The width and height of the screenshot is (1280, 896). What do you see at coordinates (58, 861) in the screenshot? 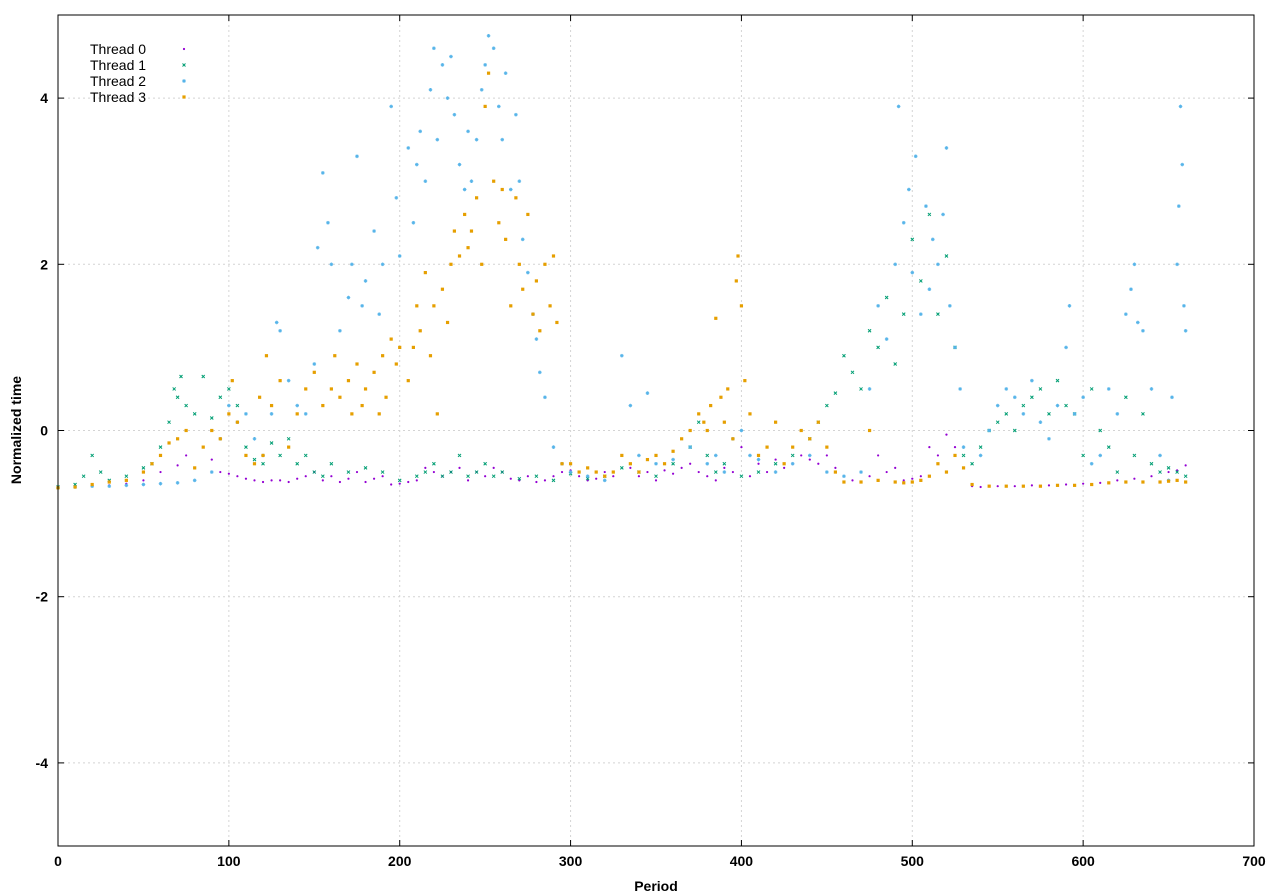
I see `x-tick-label: 0` at bounding box center [58, 861].